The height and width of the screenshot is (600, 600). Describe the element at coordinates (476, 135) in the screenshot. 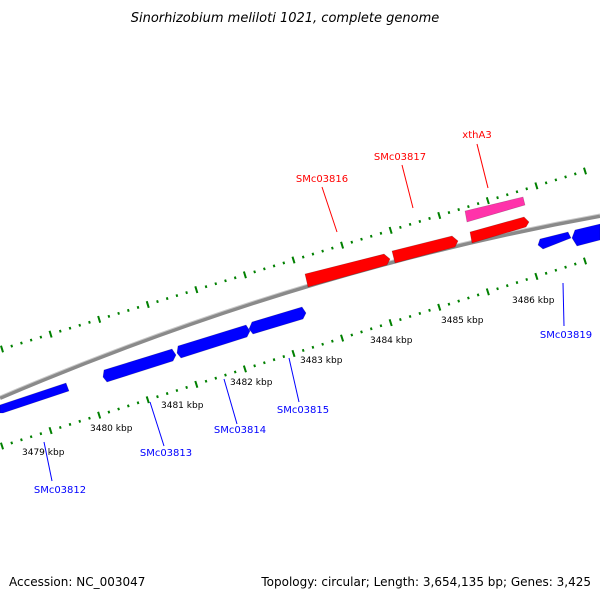

I see `gene-label-xtha3: xthA3` at that location.